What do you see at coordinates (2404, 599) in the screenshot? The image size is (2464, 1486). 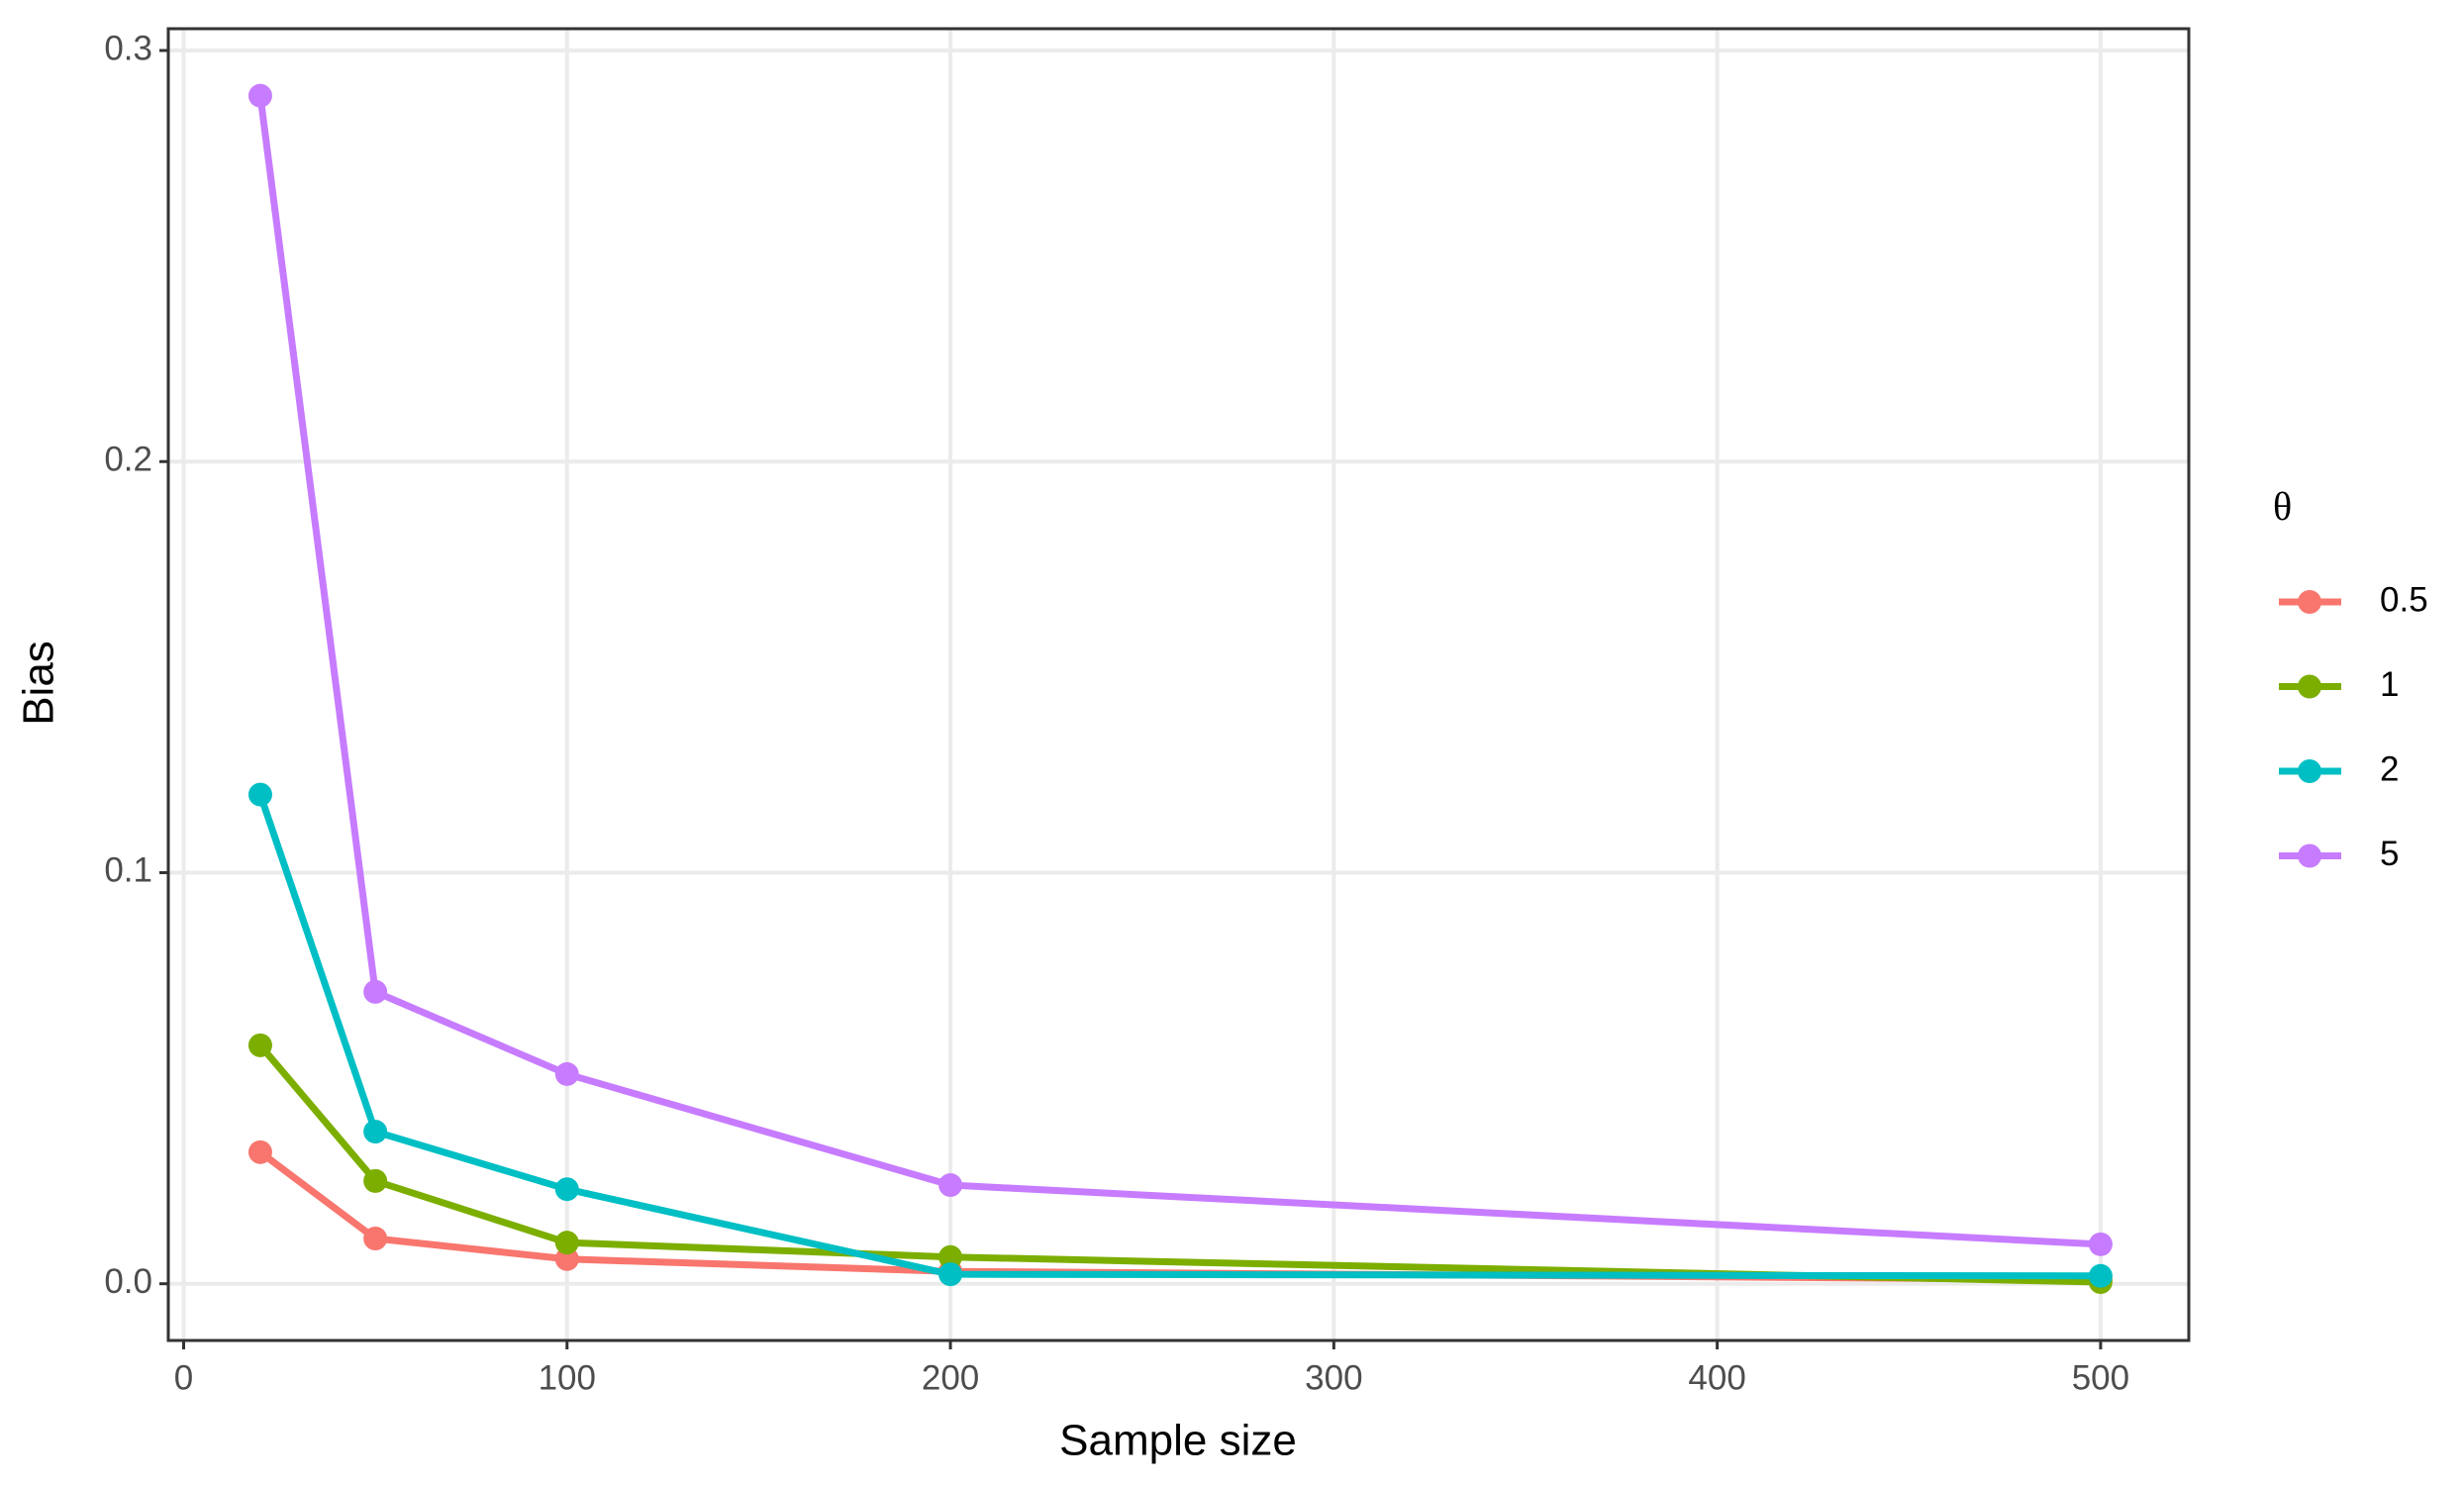 I see `legend-label: 0.5` at bounding box center [2404, 599].